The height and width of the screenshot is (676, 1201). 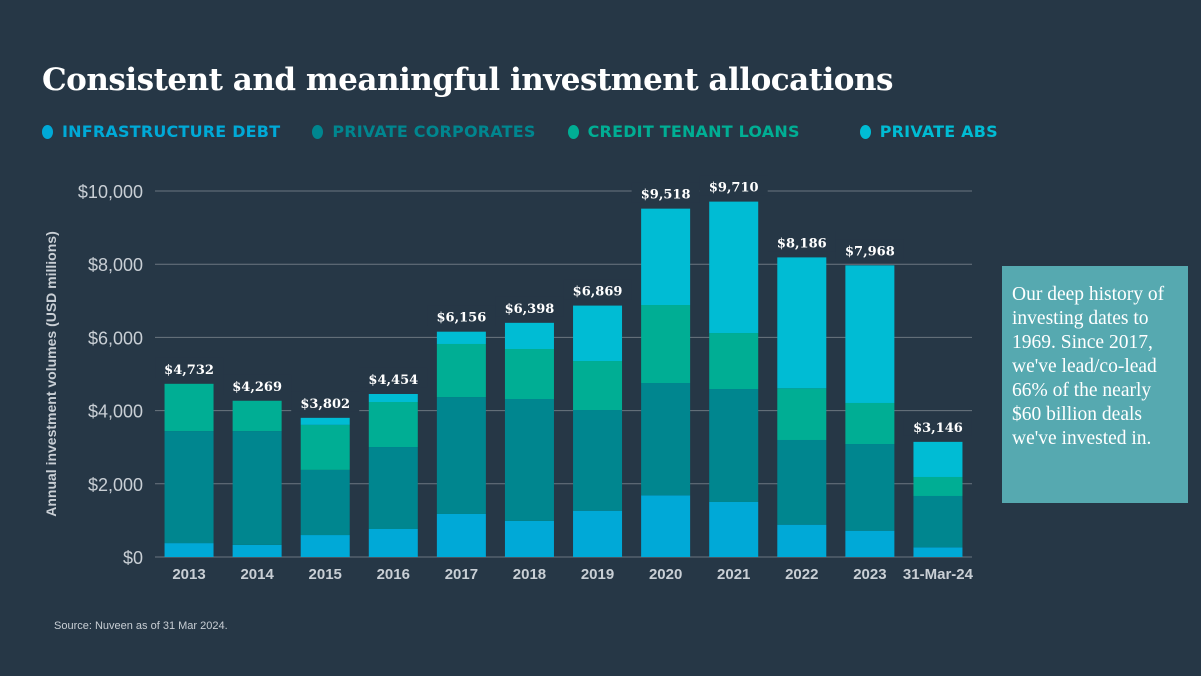 I want to click on total-label: $6,869, so click(x=598, y=292).